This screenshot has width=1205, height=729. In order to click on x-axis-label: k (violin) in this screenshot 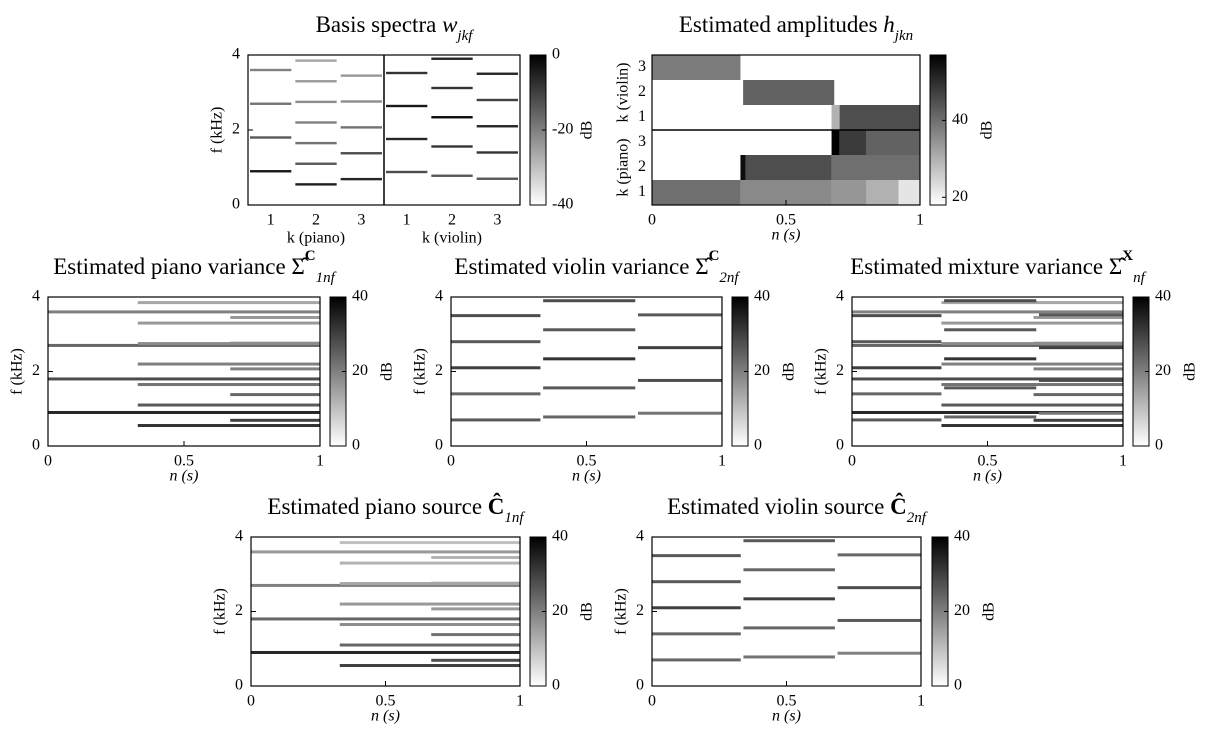, I will do `click(452, 238)`.